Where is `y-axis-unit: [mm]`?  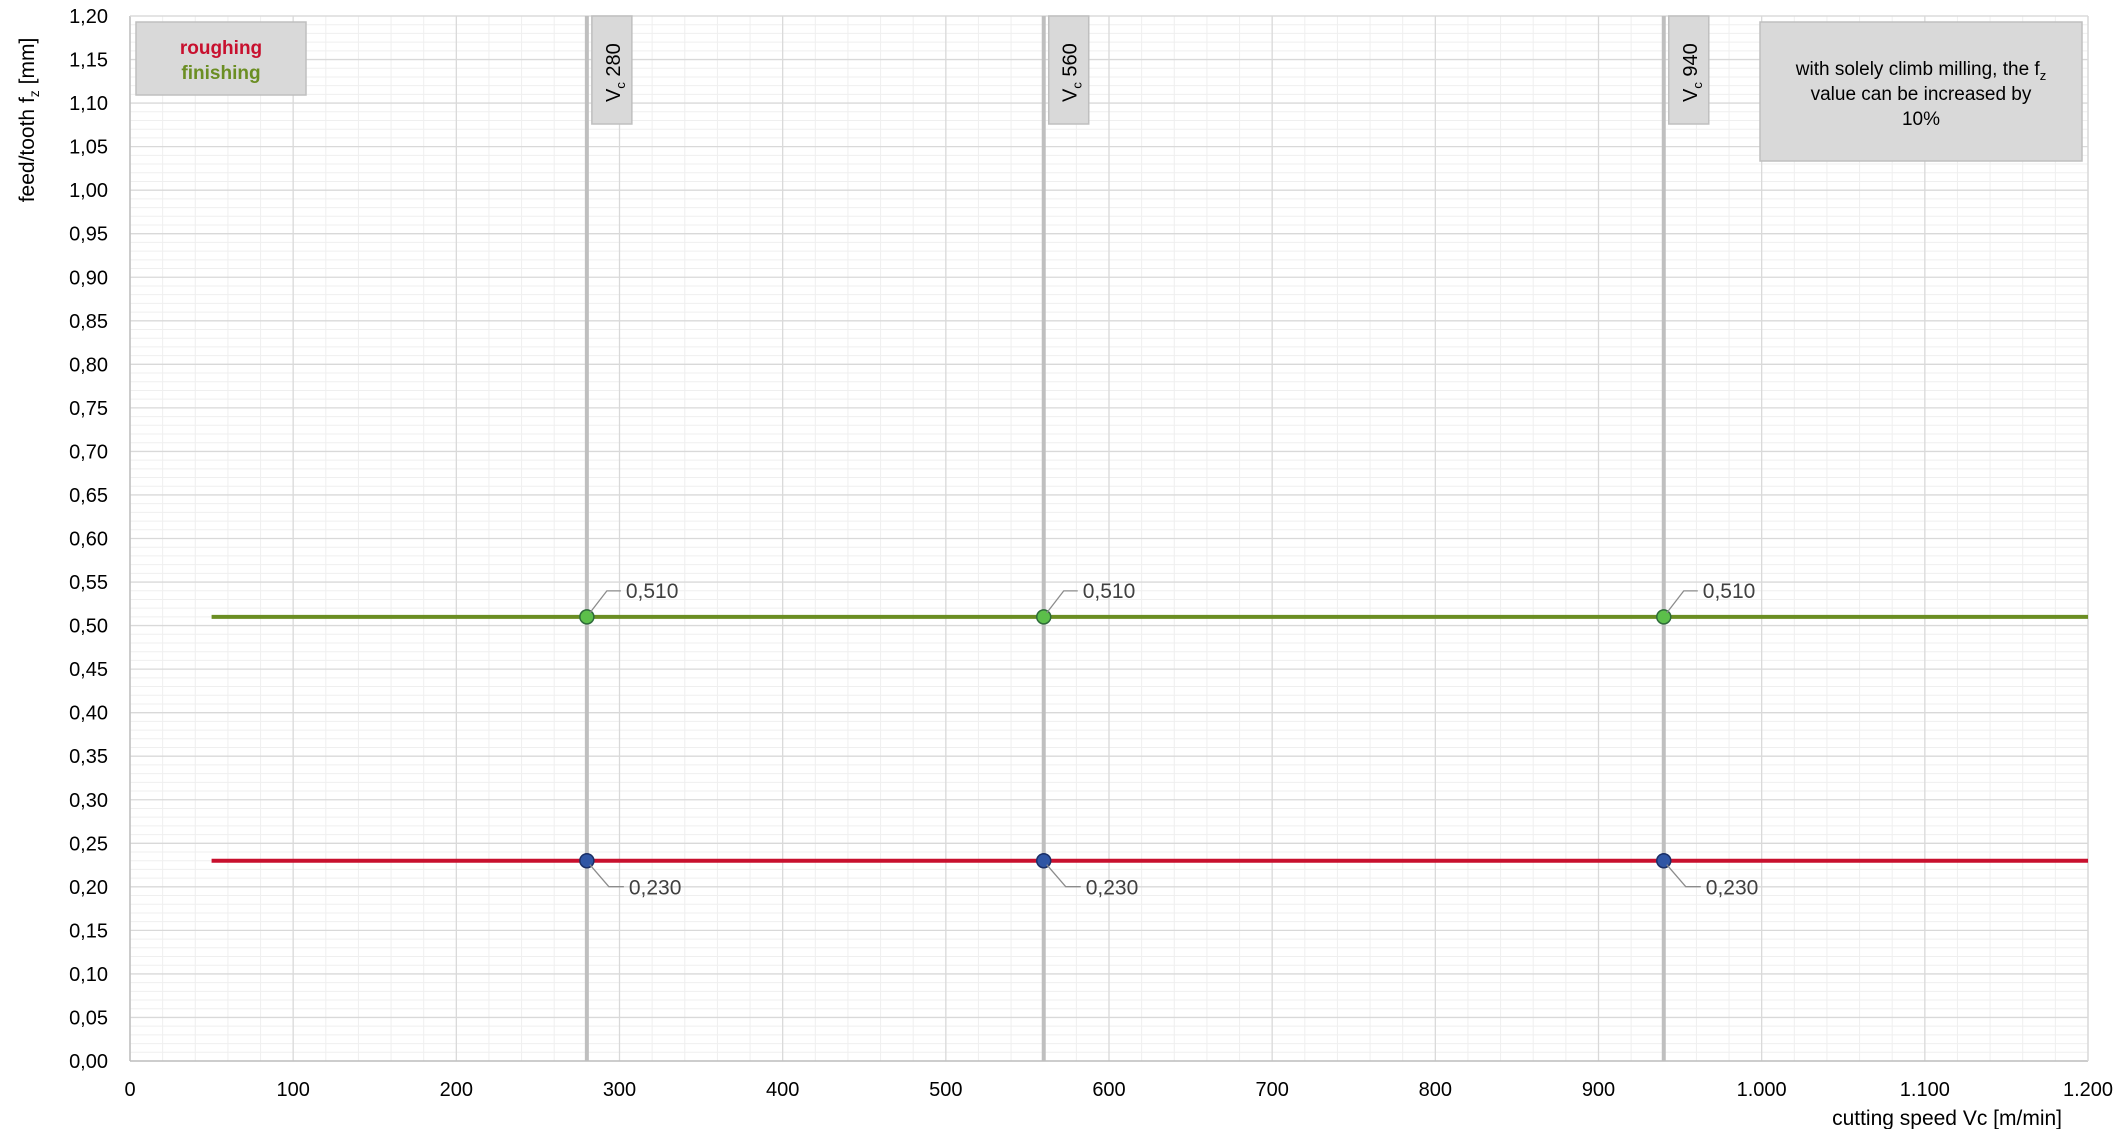 y-axis-unit: [mm] is located at coordinates (27, 61).